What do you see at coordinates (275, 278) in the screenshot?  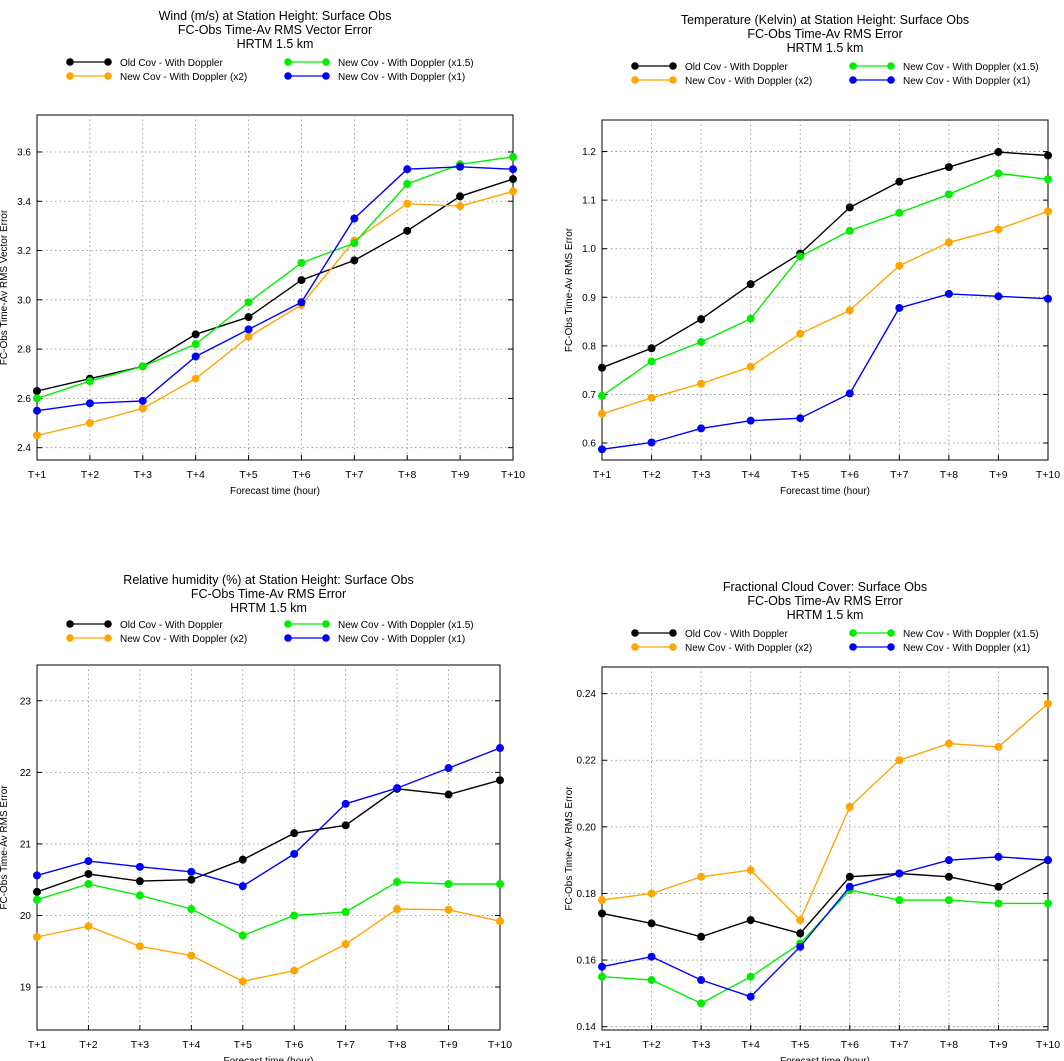 I see `series-line-x15` at bounding box center [275, 278].